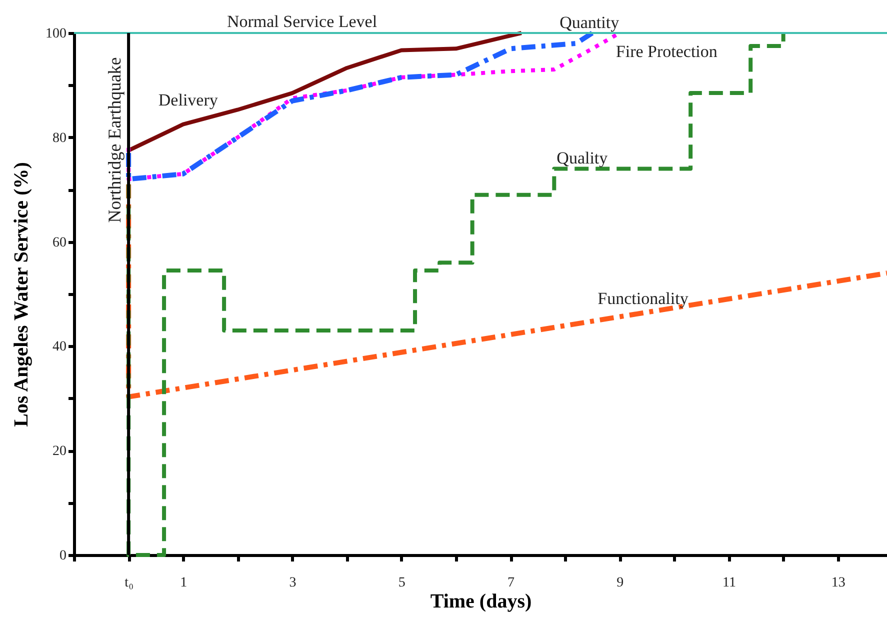  I want to click on y-tick-label: 20, so click(59, 452).